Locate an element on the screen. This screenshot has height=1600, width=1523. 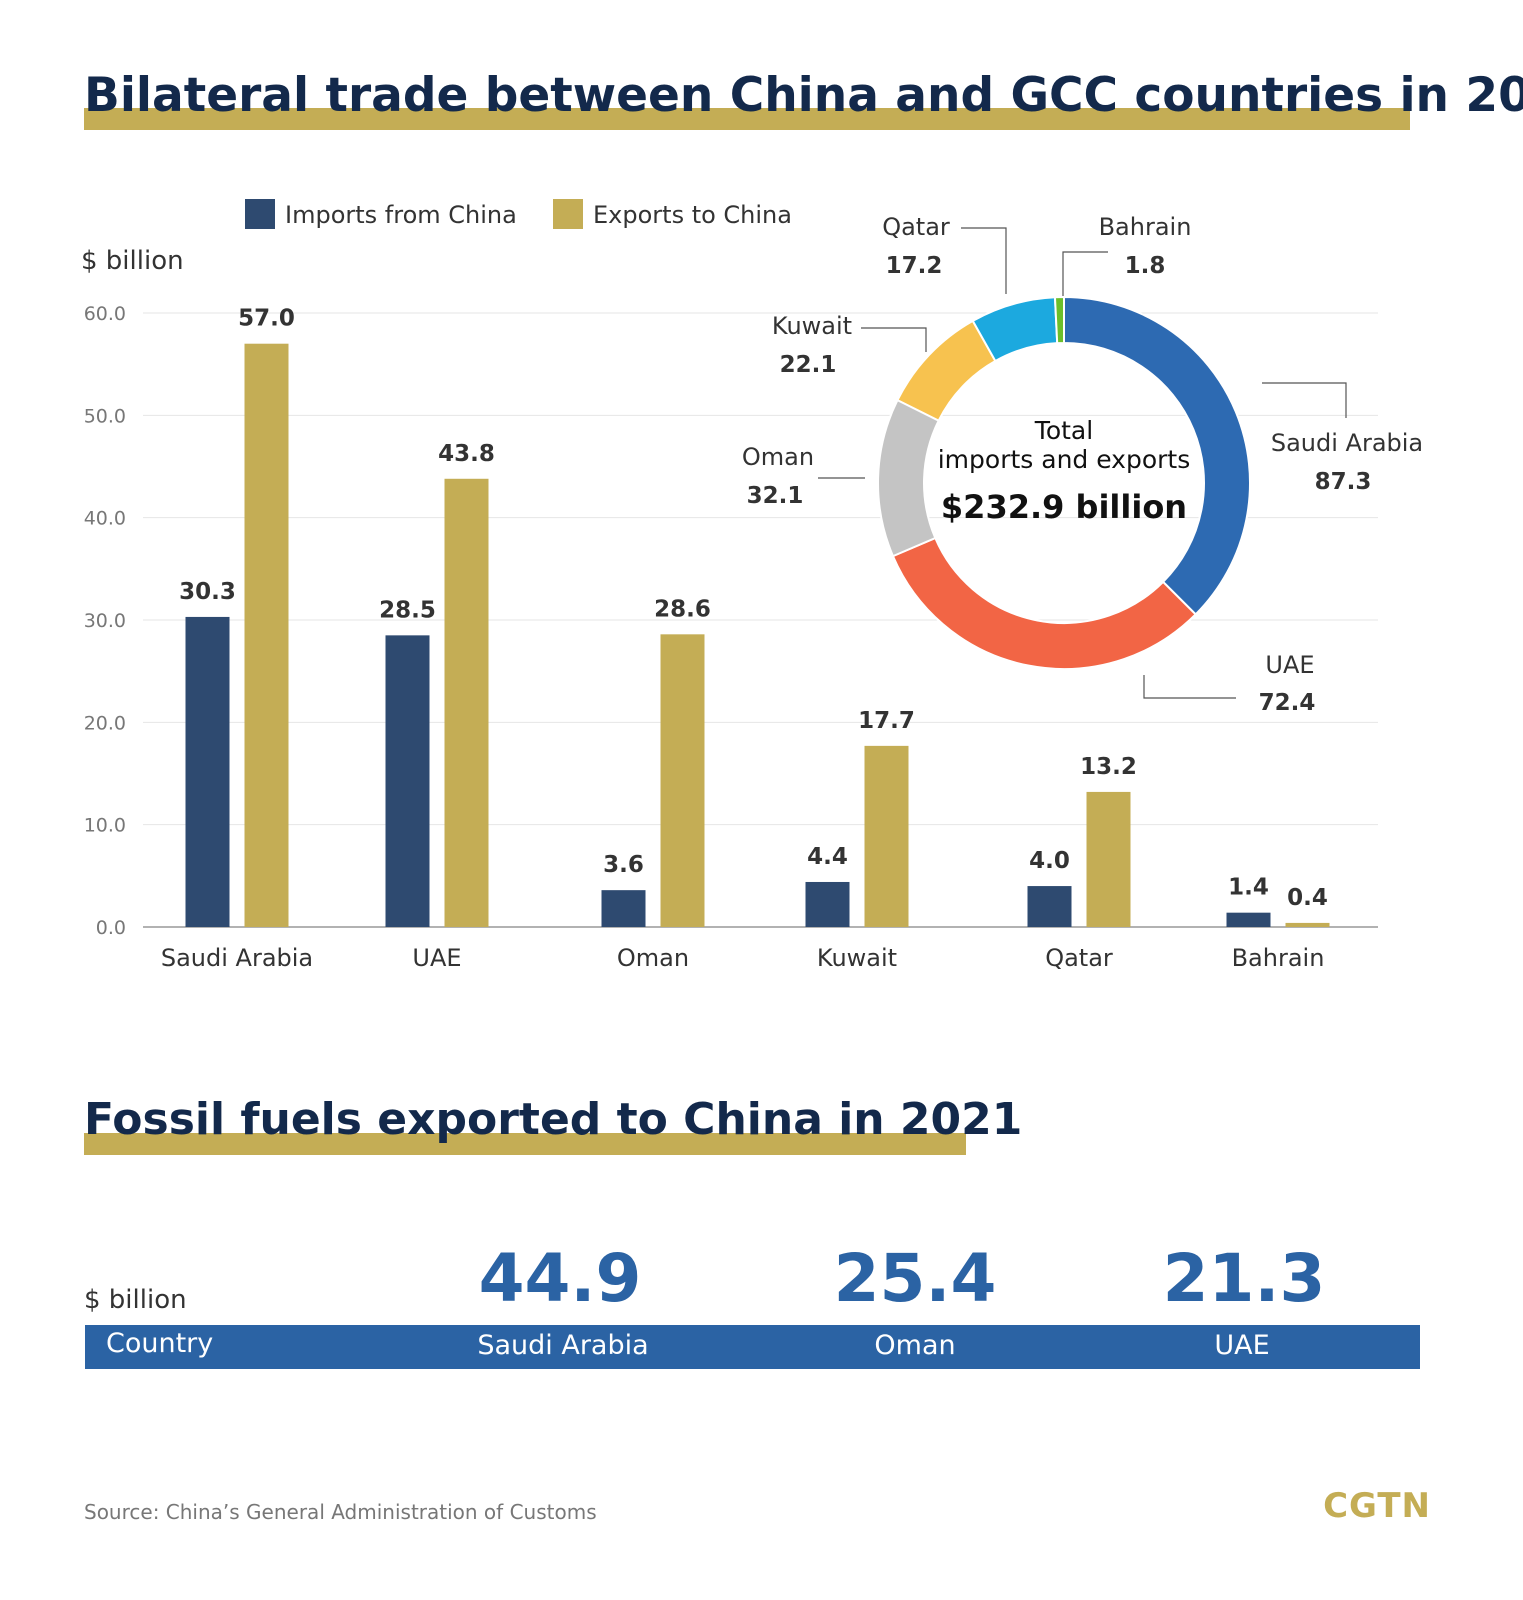
fossil-title: Fossil fuels exported to China in 2021 is located at coordinates (553, 1125).